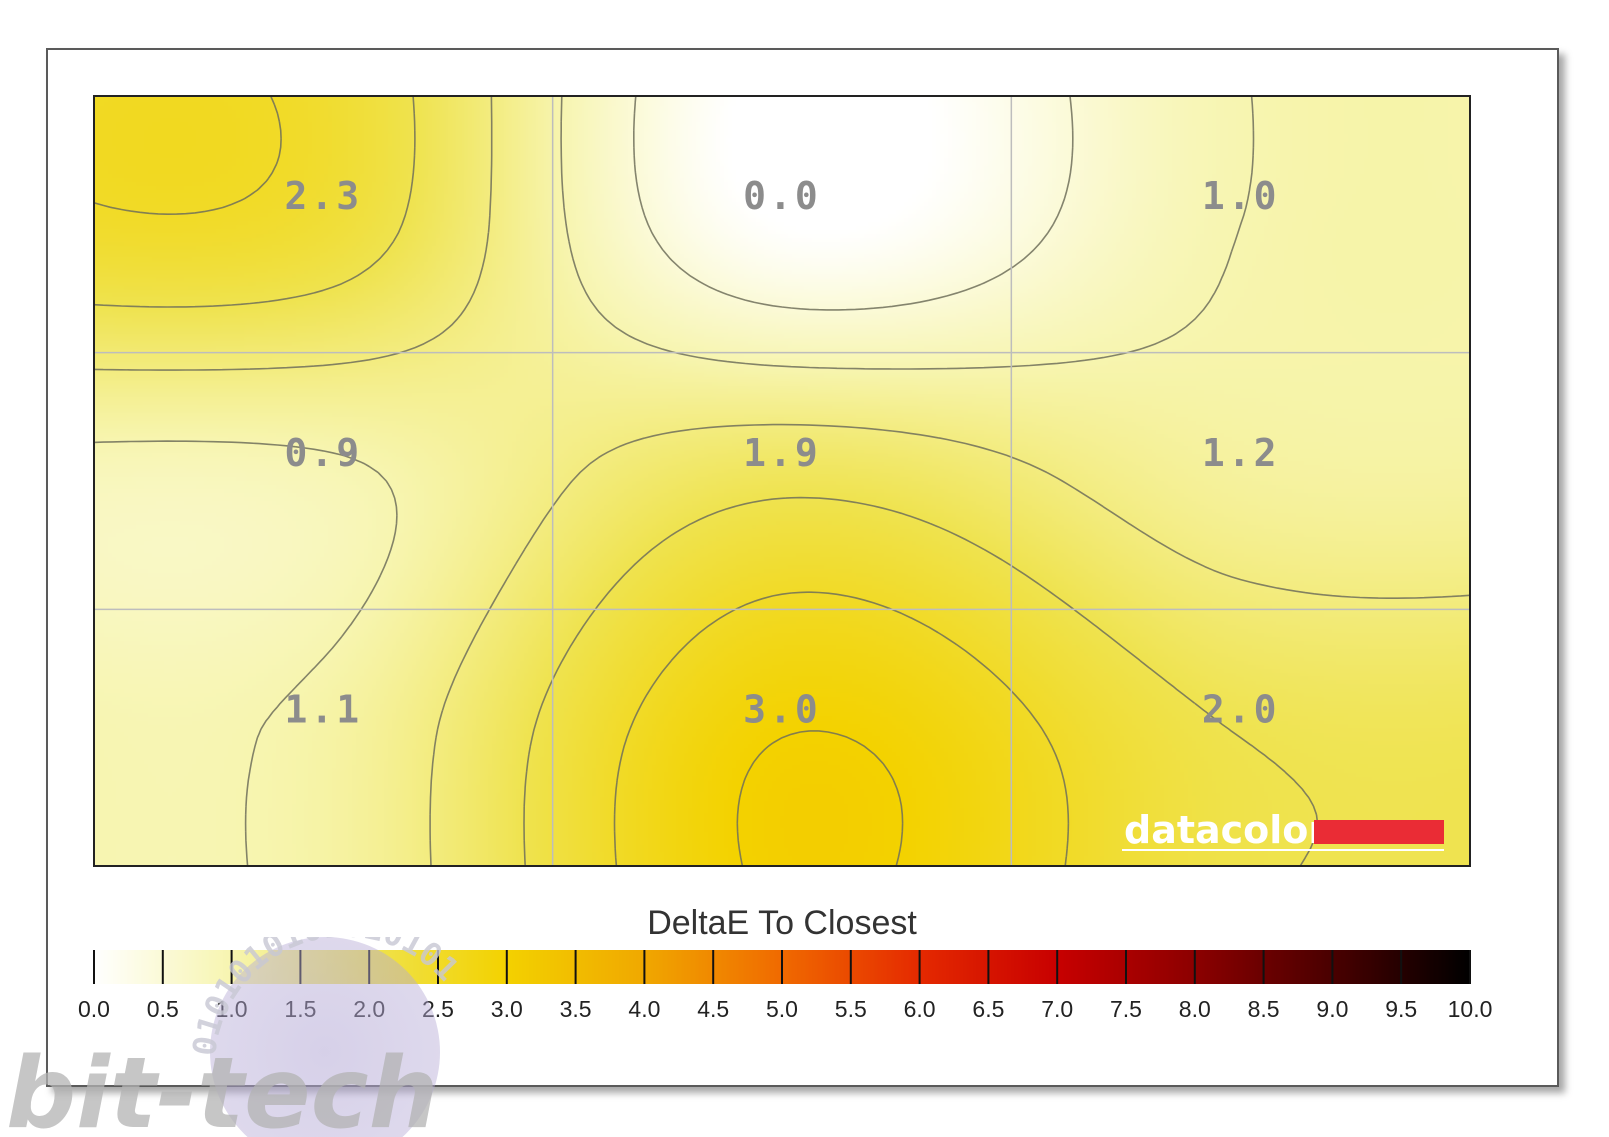  Describe the element at coordinates (782, 709) in the screenshot. I see `cell-label-r2-c1: 3.0` at that location.